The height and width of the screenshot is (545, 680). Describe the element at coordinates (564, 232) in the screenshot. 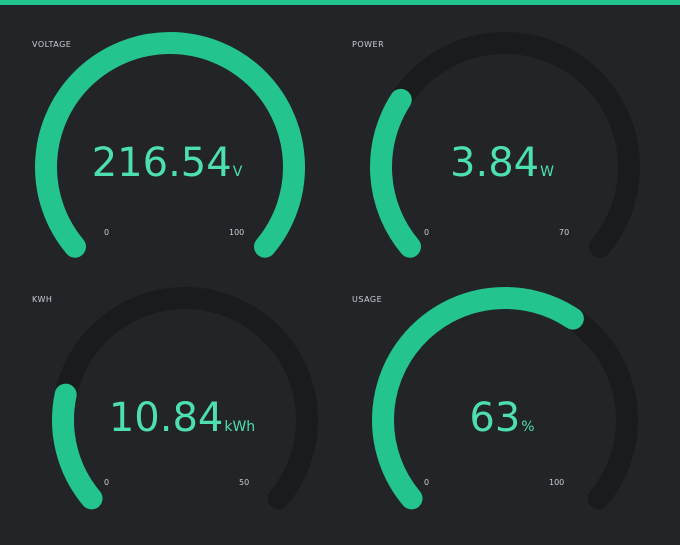

I see `gauge-max-label: 70` at that location.